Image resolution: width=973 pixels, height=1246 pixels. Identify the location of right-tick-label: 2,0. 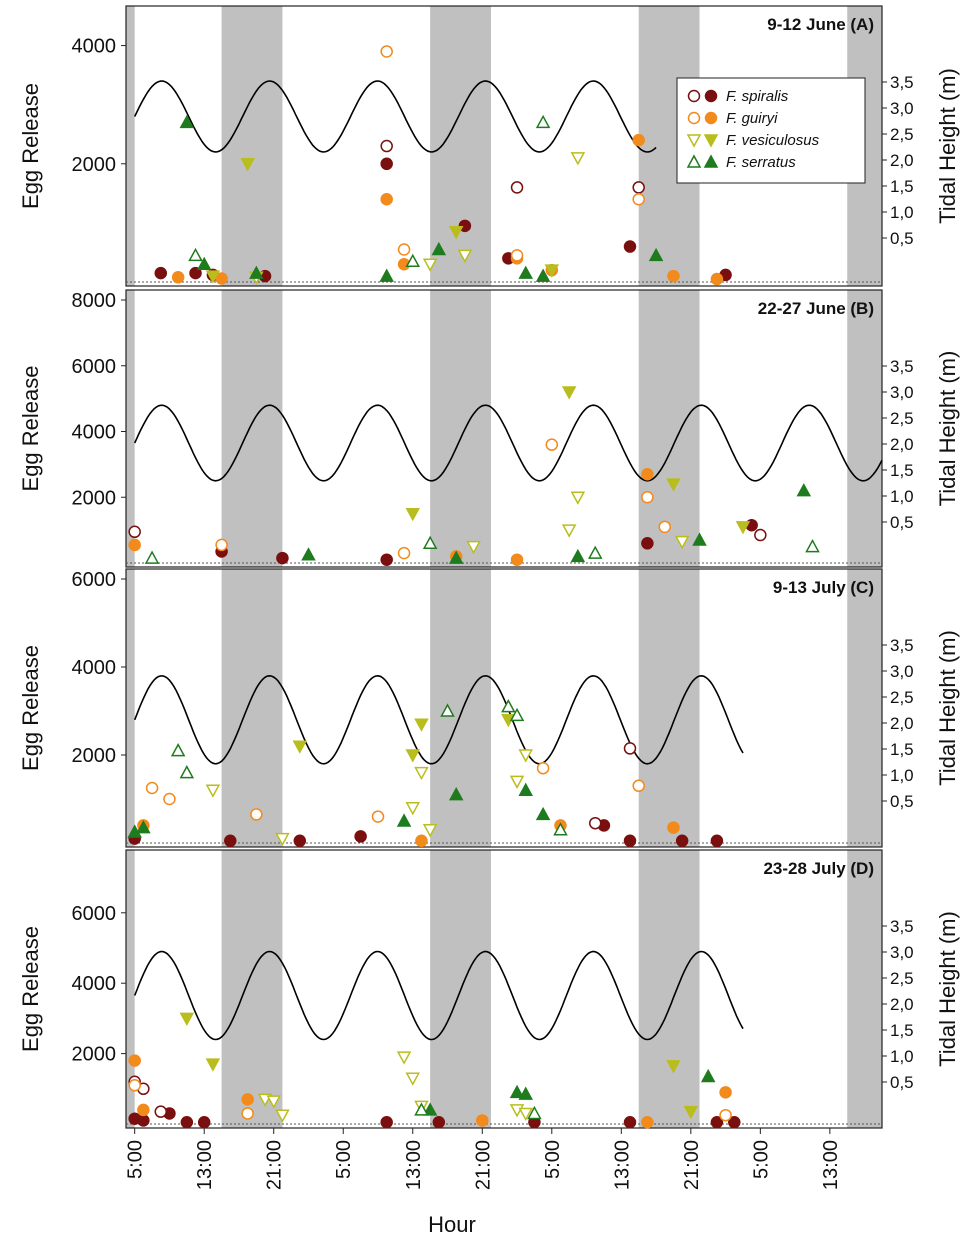
(902, 1004).